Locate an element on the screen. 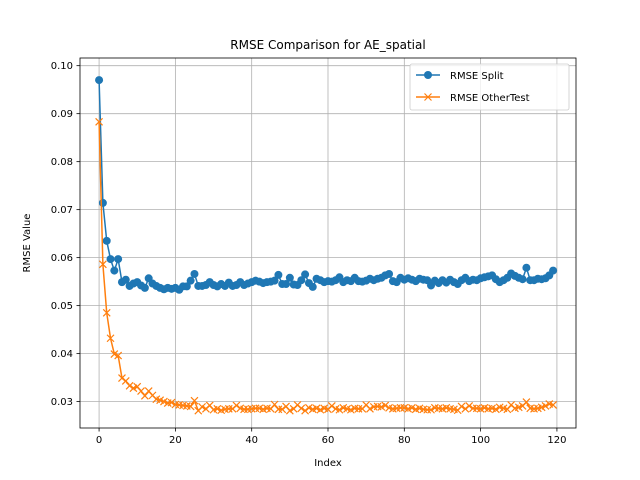  y-tick-label: 0.09 is located at coordinates (62, 114).